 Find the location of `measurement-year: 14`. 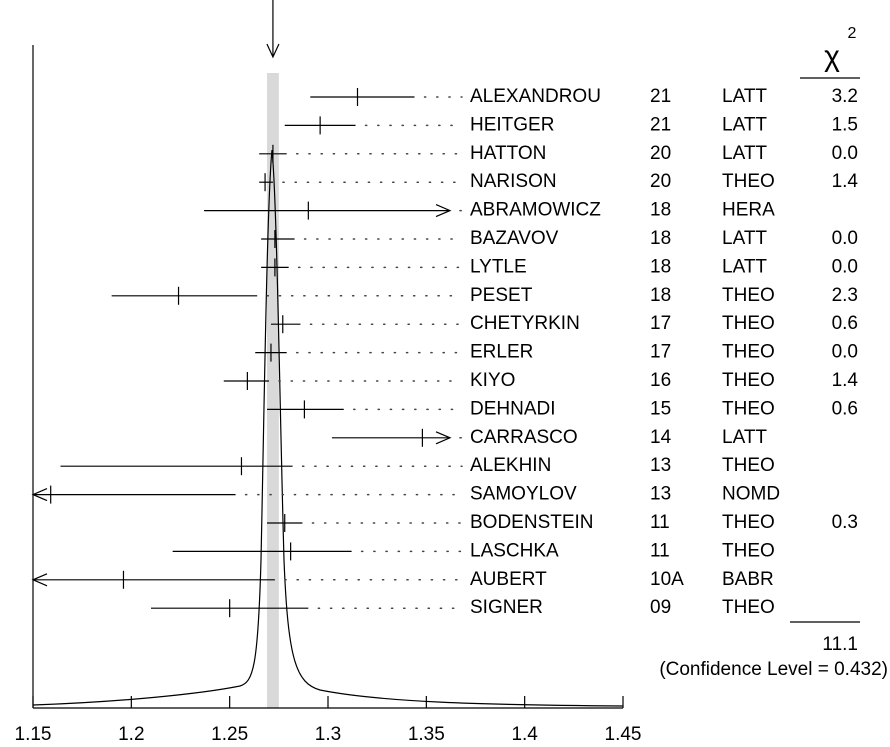

measurement-year: 14 is located at coordinates (661, 437).